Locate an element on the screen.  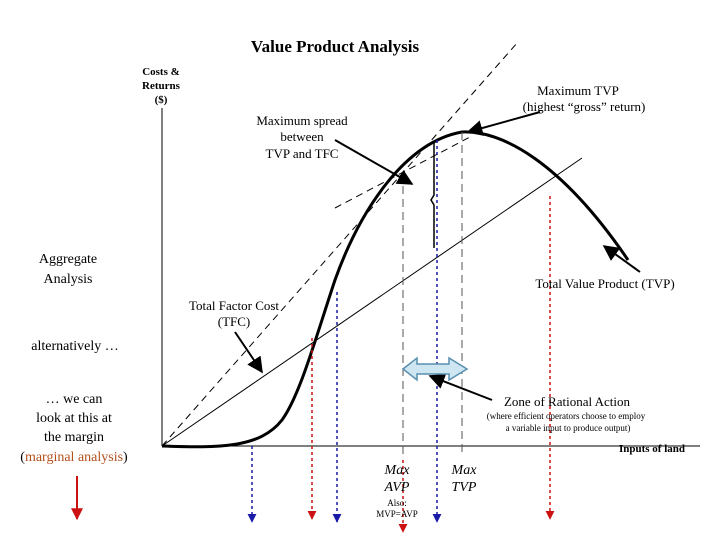
margin-label-line2: look at this at is located at coordinates (74, 418).